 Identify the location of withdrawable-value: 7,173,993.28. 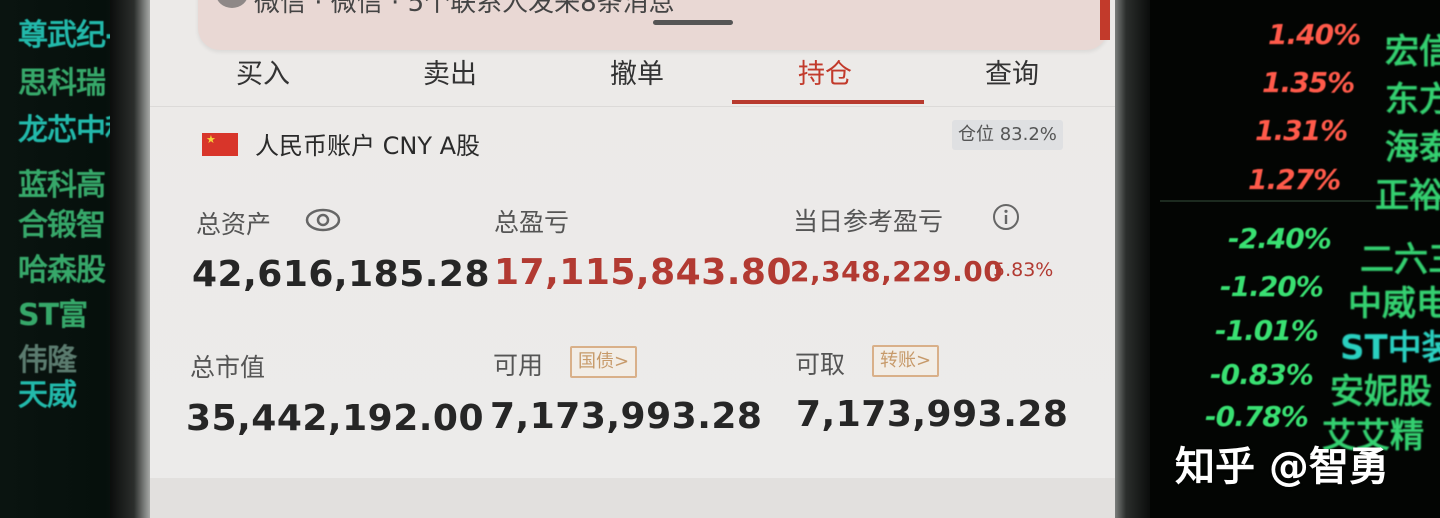
(932, 414).